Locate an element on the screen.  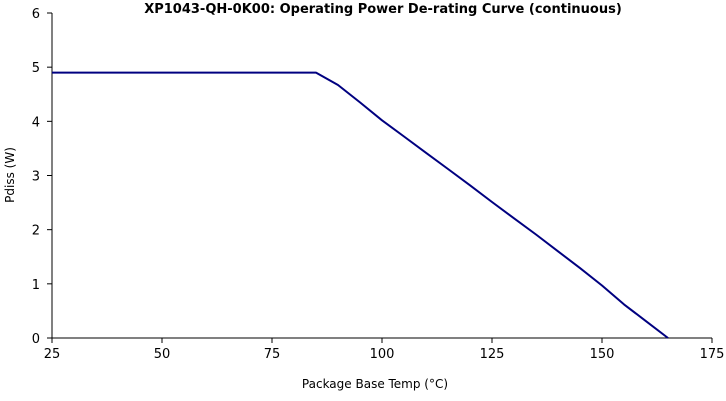
x-tick-label: 75 is located at coordinates (272, 354).